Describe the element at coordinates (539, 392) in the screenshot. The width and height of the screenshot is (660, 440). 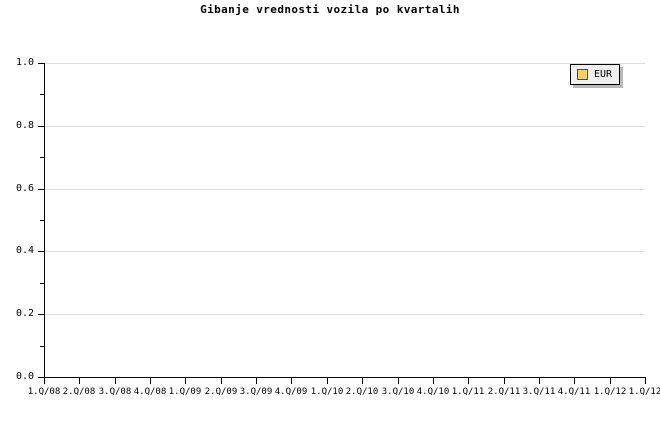
I see `x-axis-label: 3.Q/11` at that location.